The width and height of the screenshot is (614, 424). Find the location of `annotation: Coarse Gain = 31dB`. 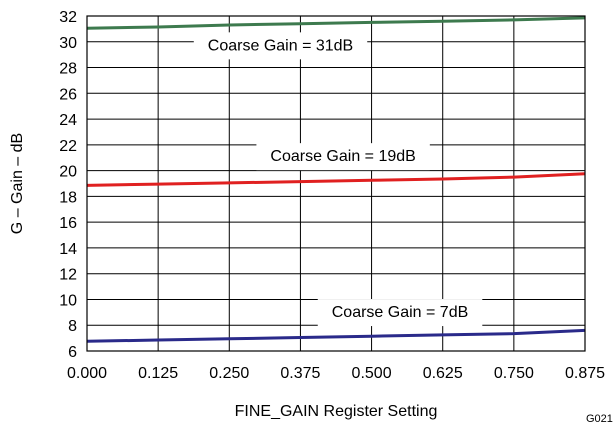

annotation: Coarse Gain = 31dB is located at coordinates (280, 46).